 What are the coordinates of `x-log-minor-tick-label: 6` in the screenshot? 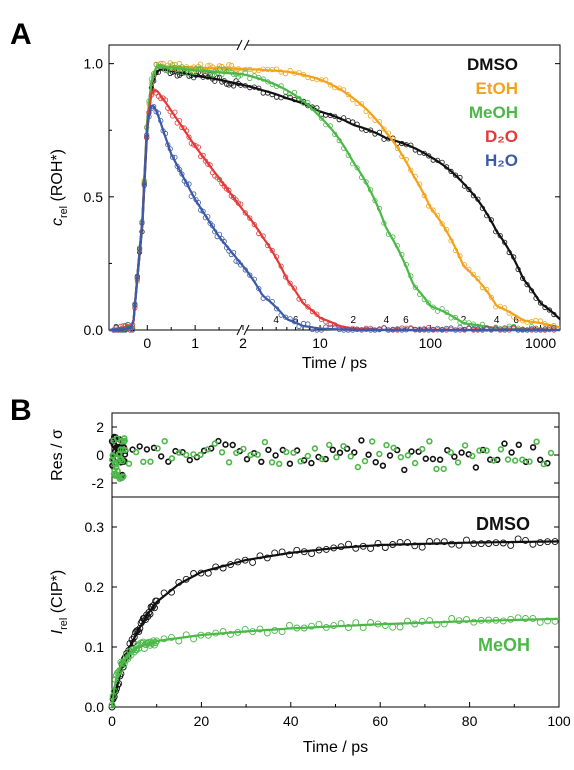 It's located at (296, 320).